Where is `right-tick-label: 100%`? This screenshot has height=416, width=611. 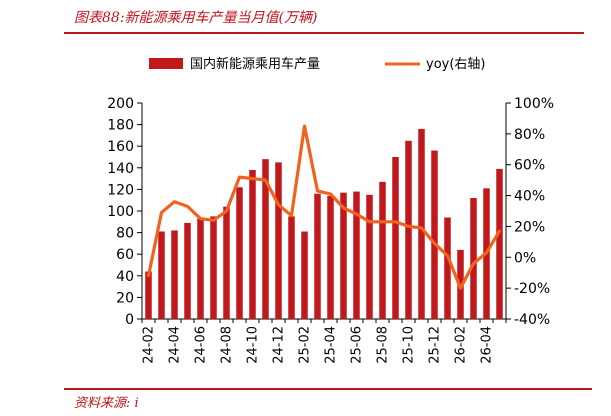
right-tick-label: 100% is located at coordinates (534, 104).